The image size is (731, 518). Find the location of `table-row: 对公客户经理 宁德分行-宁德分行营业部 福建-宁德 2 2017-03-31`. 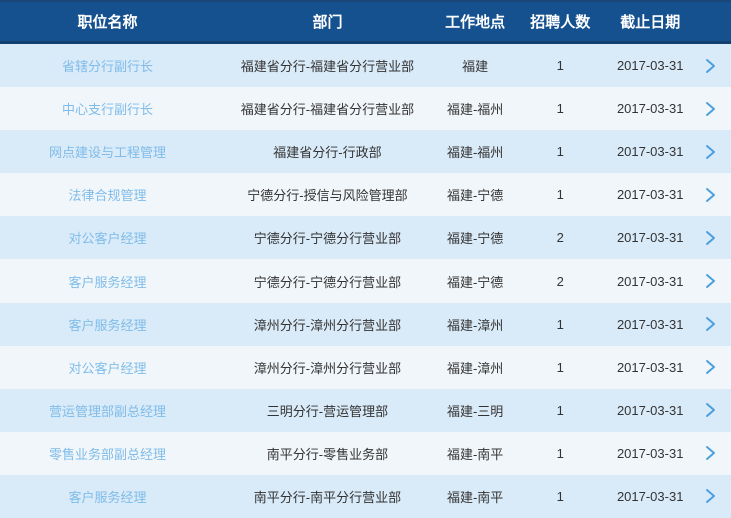

table-row: 对公客户经理 宁德分行-宁德分行营业部 福建-宁德 2 2017-03-31 is located at coordinates (365, 238).